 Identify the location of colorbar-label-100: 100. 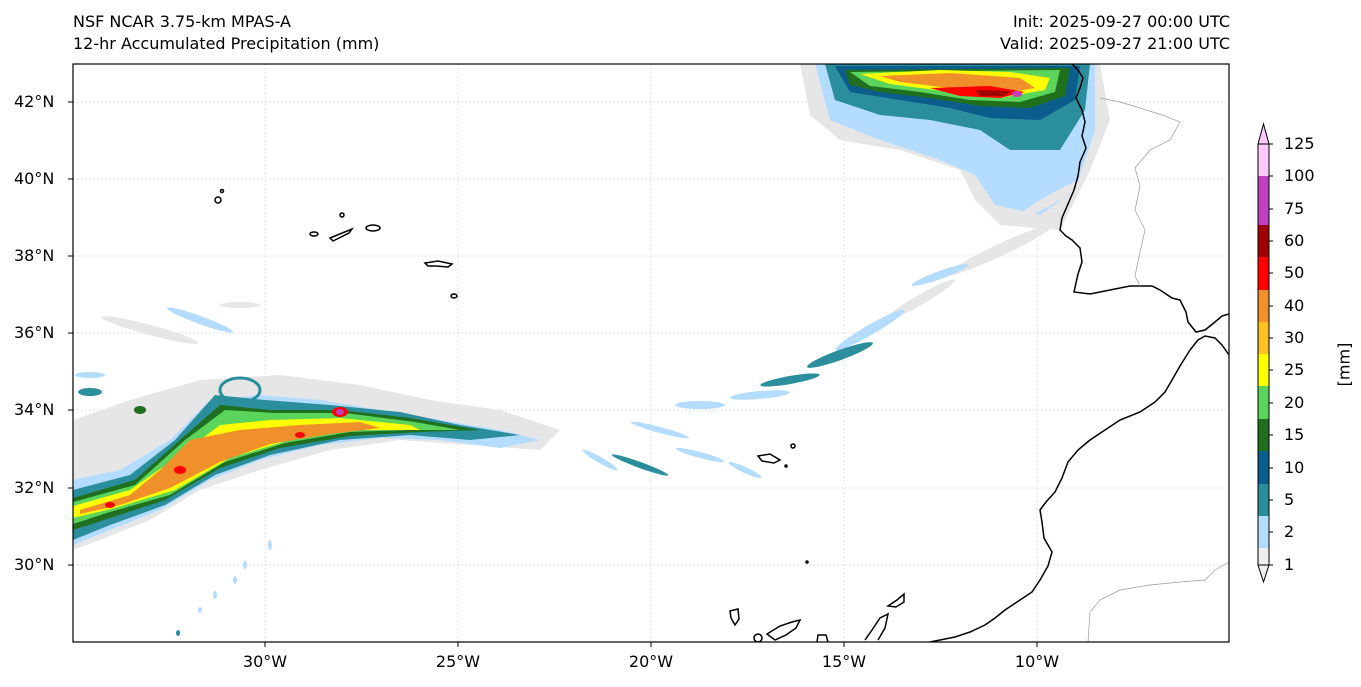
(1299, 175).